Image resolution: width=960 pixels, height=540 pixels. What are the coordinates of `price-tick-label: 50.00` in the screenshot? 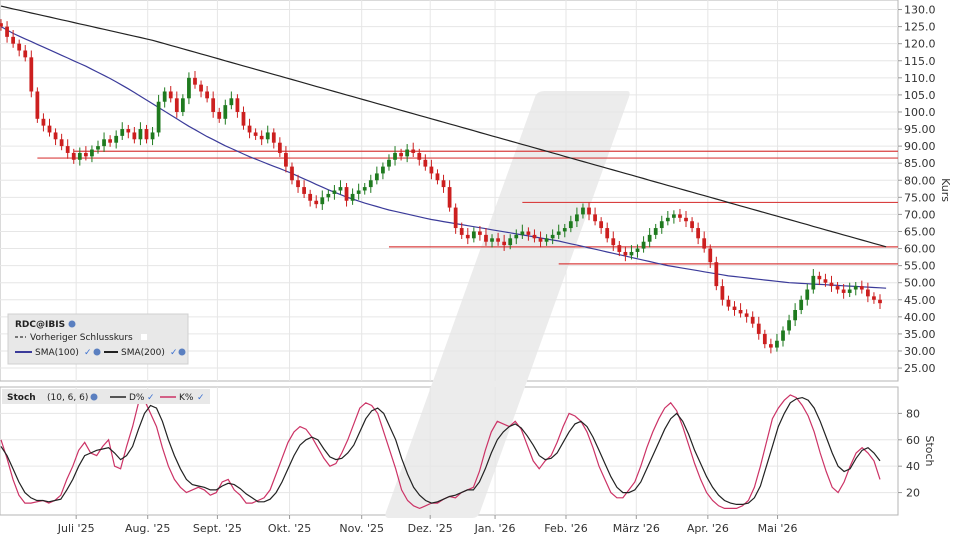 It's located at (920, 283).